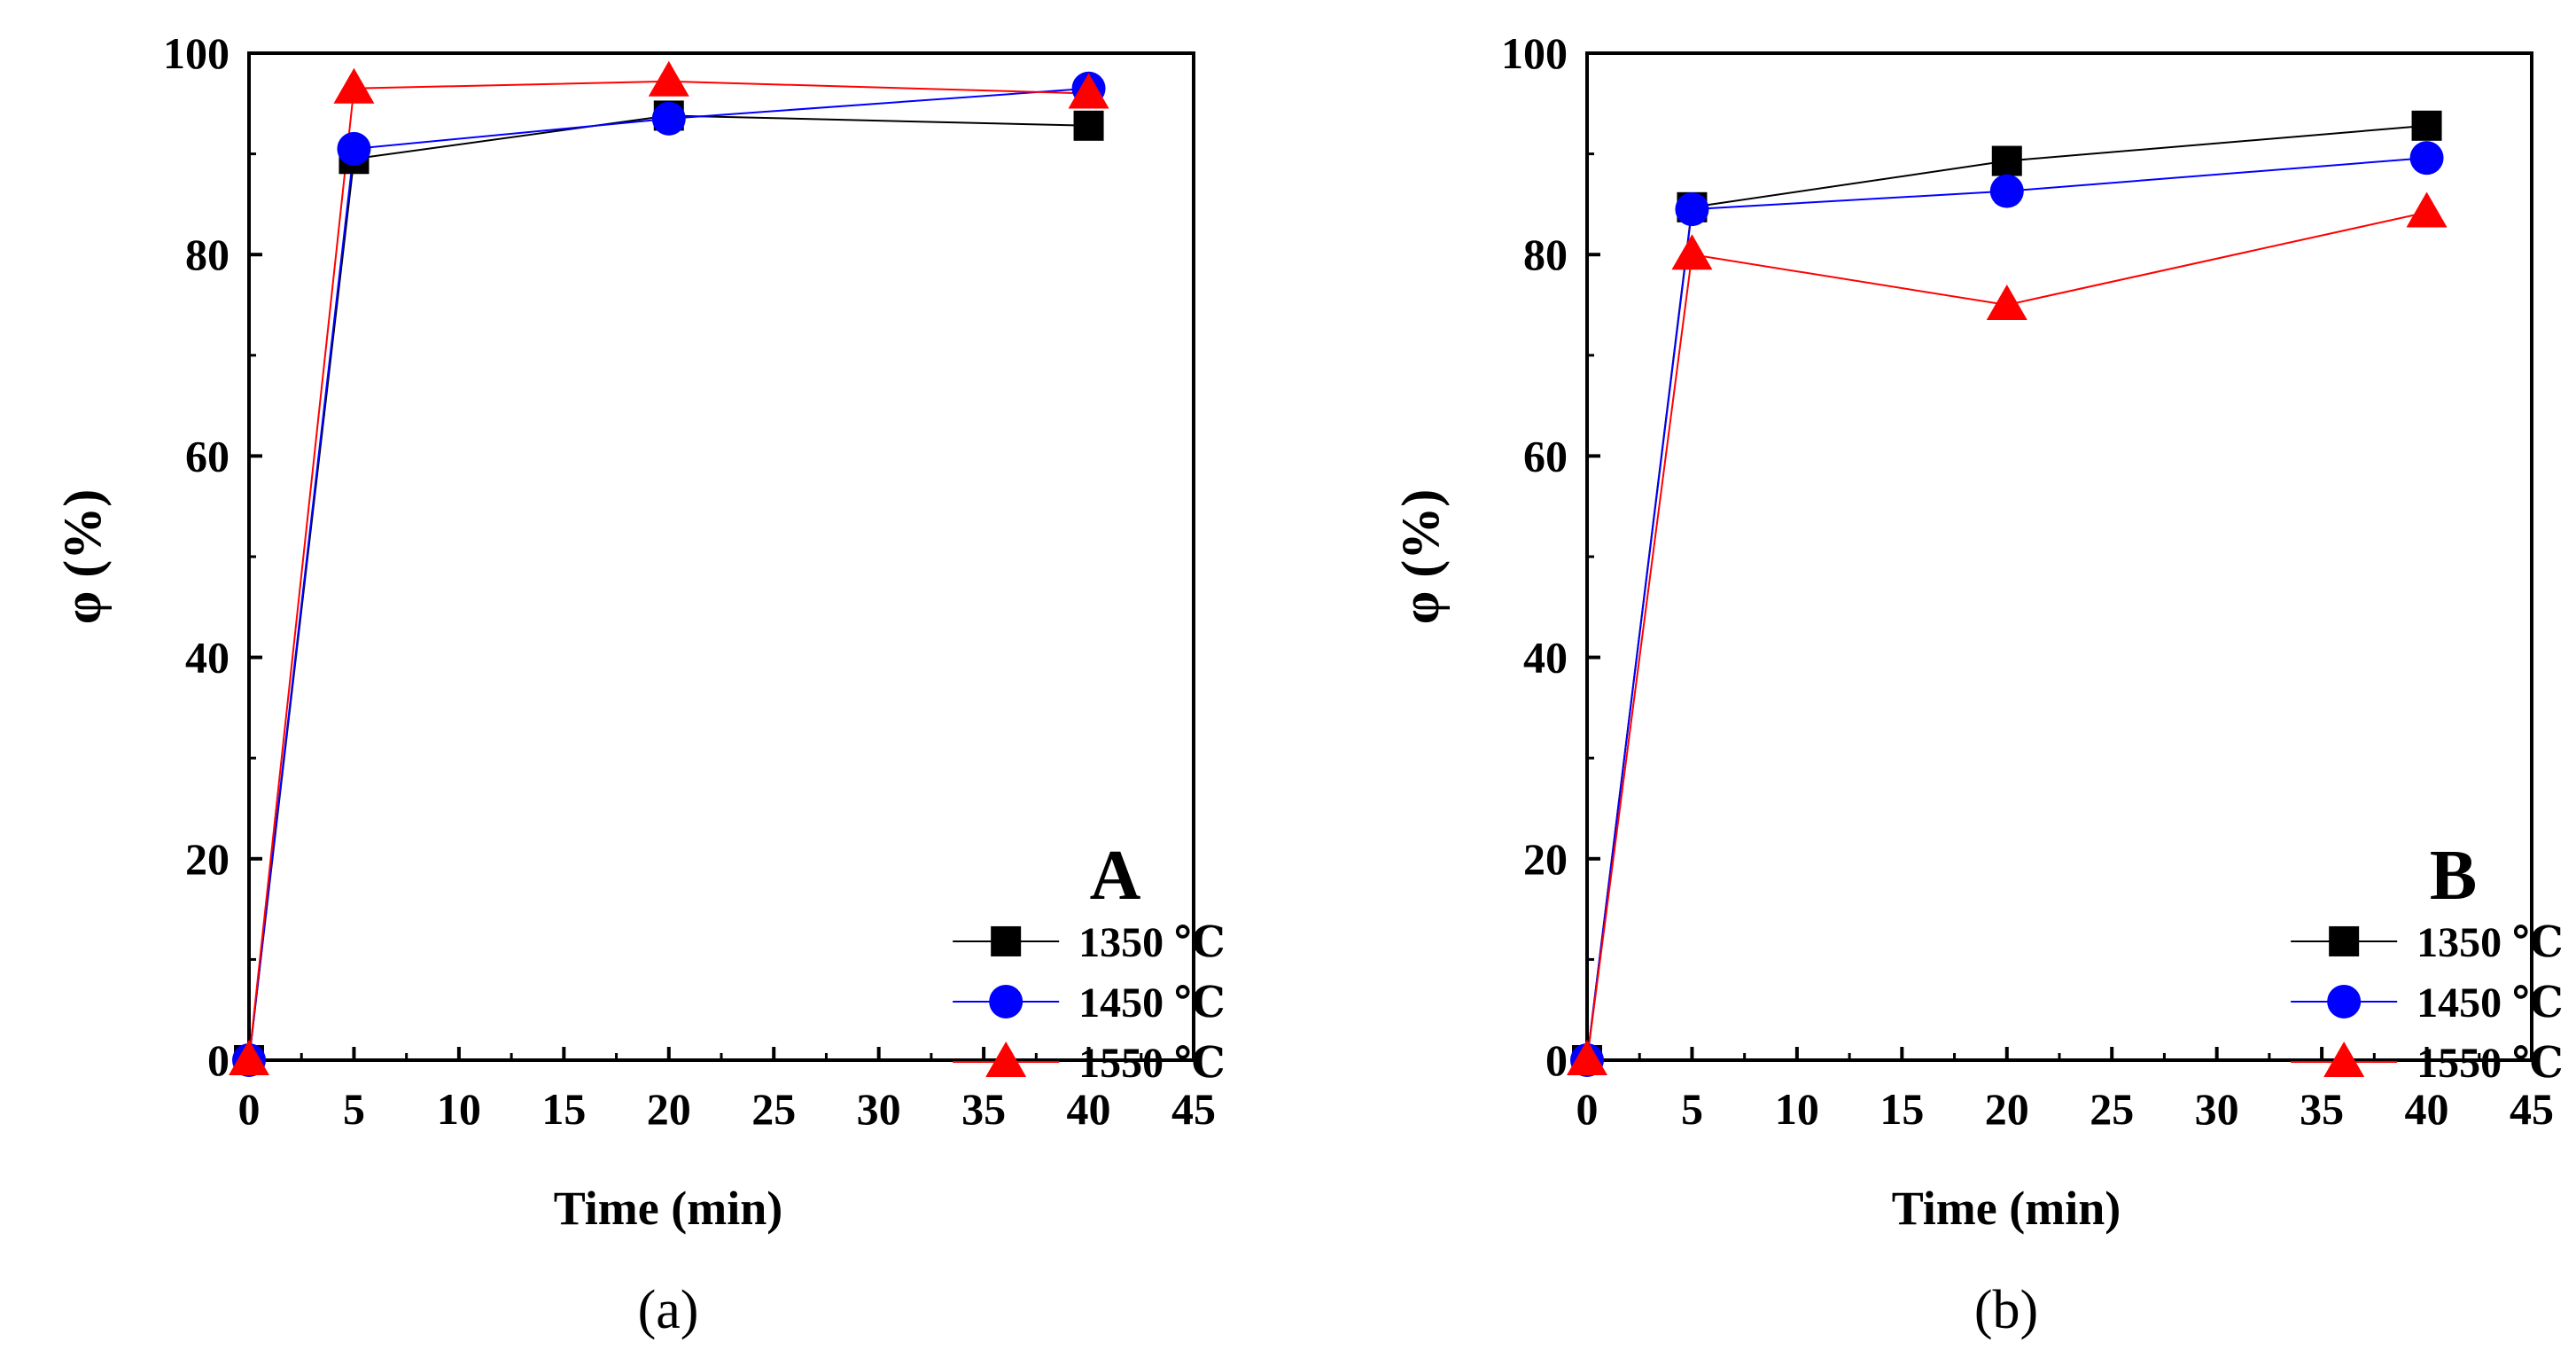  I want to click on panel-caption: (b), so click(2006, 1310).